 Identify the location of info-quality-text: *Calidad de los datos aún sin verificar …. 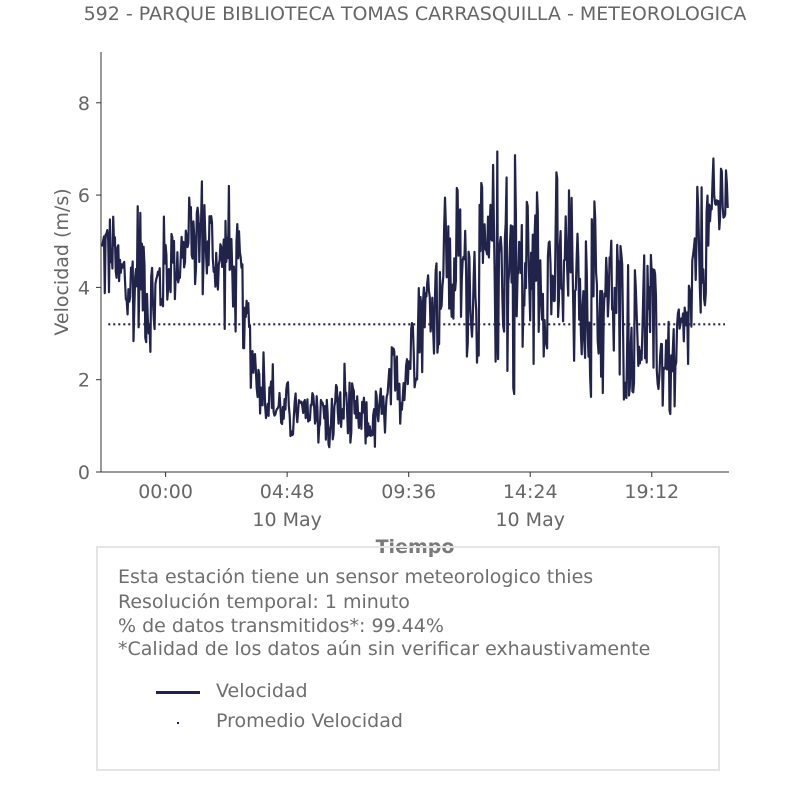
(384, 649).